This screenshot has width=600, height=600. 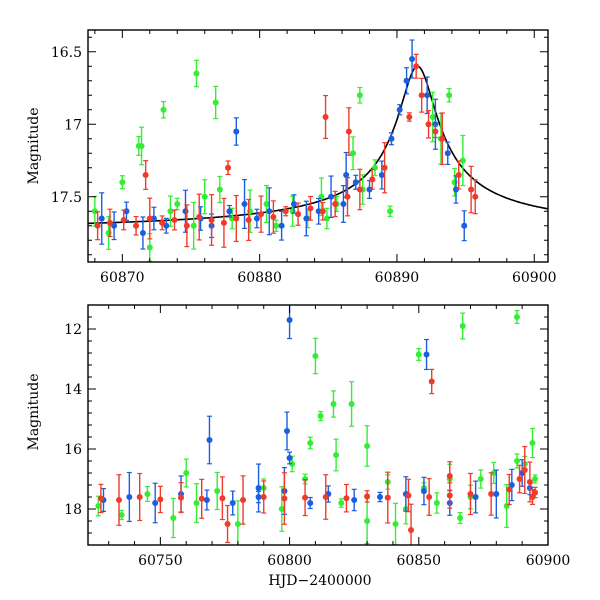 What do you see at coordinates (73, 330) in the screenshot?
I see `y-tick-label: 12` at bounding box center [73, 330].